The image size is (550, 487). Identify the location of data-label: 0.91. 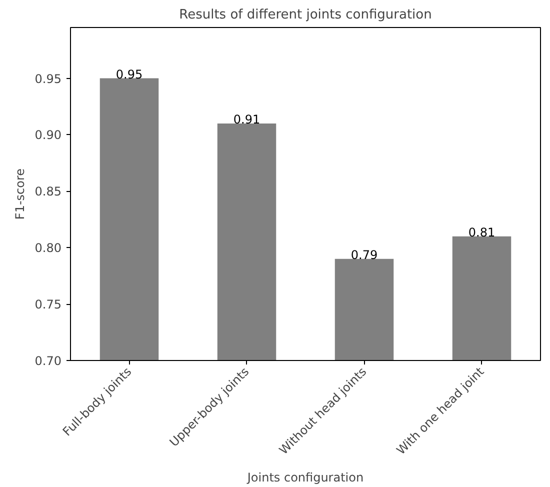
(246, 119).